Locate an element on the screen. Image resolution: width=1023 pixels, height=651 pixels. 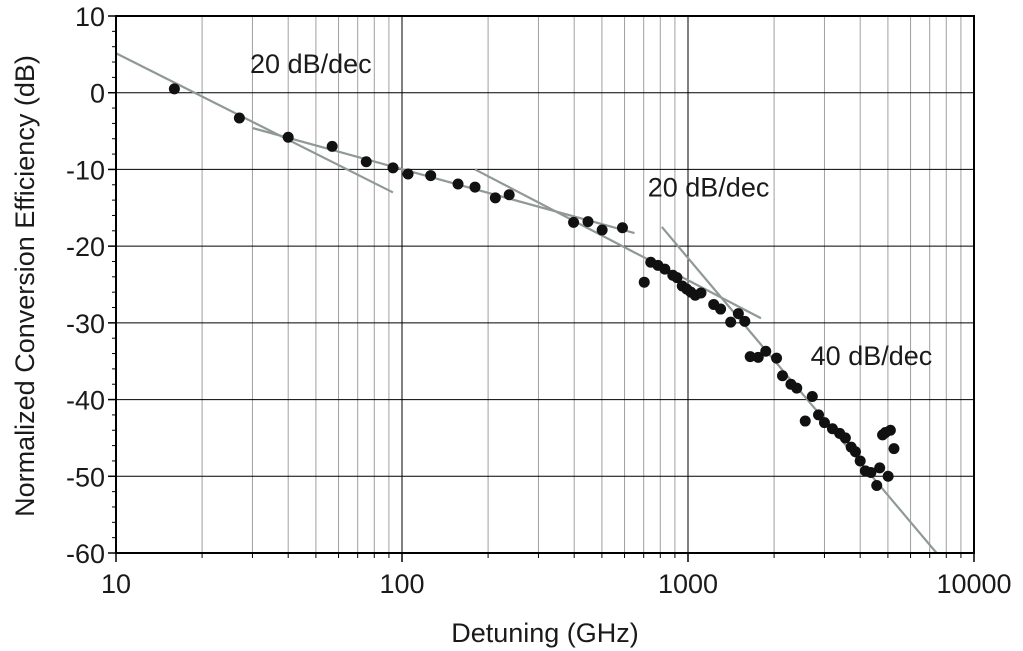
y-tick-label: -30 is located at coordinates (85, 324).